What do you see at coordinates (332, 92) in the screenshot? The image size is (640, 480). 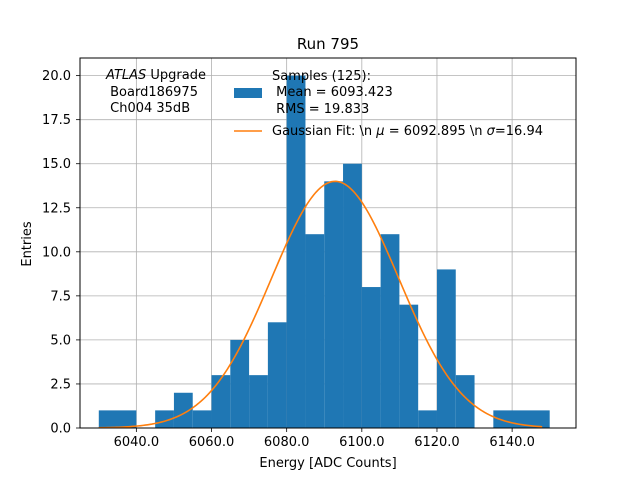 I see `legend-samples-line-2: Mean = 6093.423` at bounding box center [332, 92].